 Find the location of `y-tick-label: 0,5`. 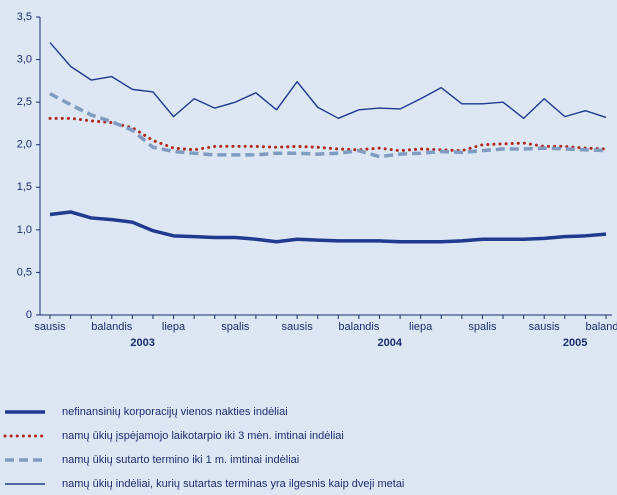

y-tick-label: 0,5 is located at coordinates (24, 272).